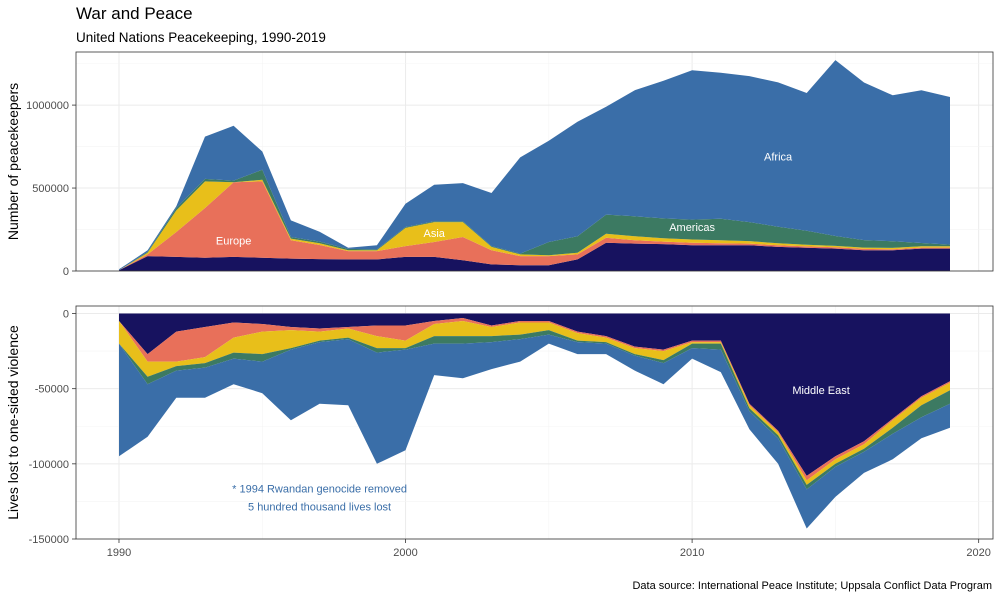 The width and height of the screenshot is (1000, 600). I want to click on label-africa: Africa, so click(778, 158).